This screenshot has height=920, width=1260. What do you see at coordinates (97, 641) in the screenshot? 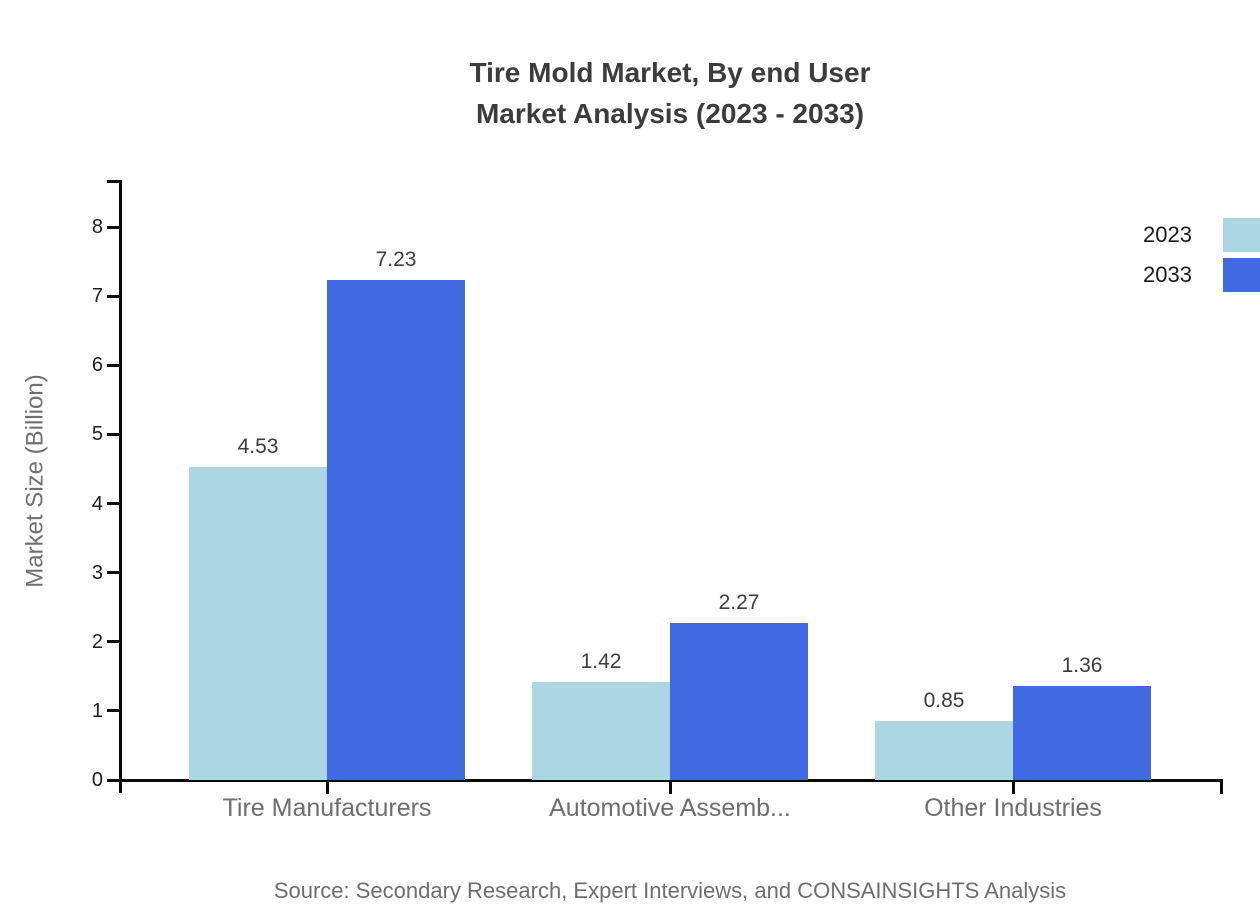
I see `y-tick-label-2: 2` at bounding box center [97, 641].